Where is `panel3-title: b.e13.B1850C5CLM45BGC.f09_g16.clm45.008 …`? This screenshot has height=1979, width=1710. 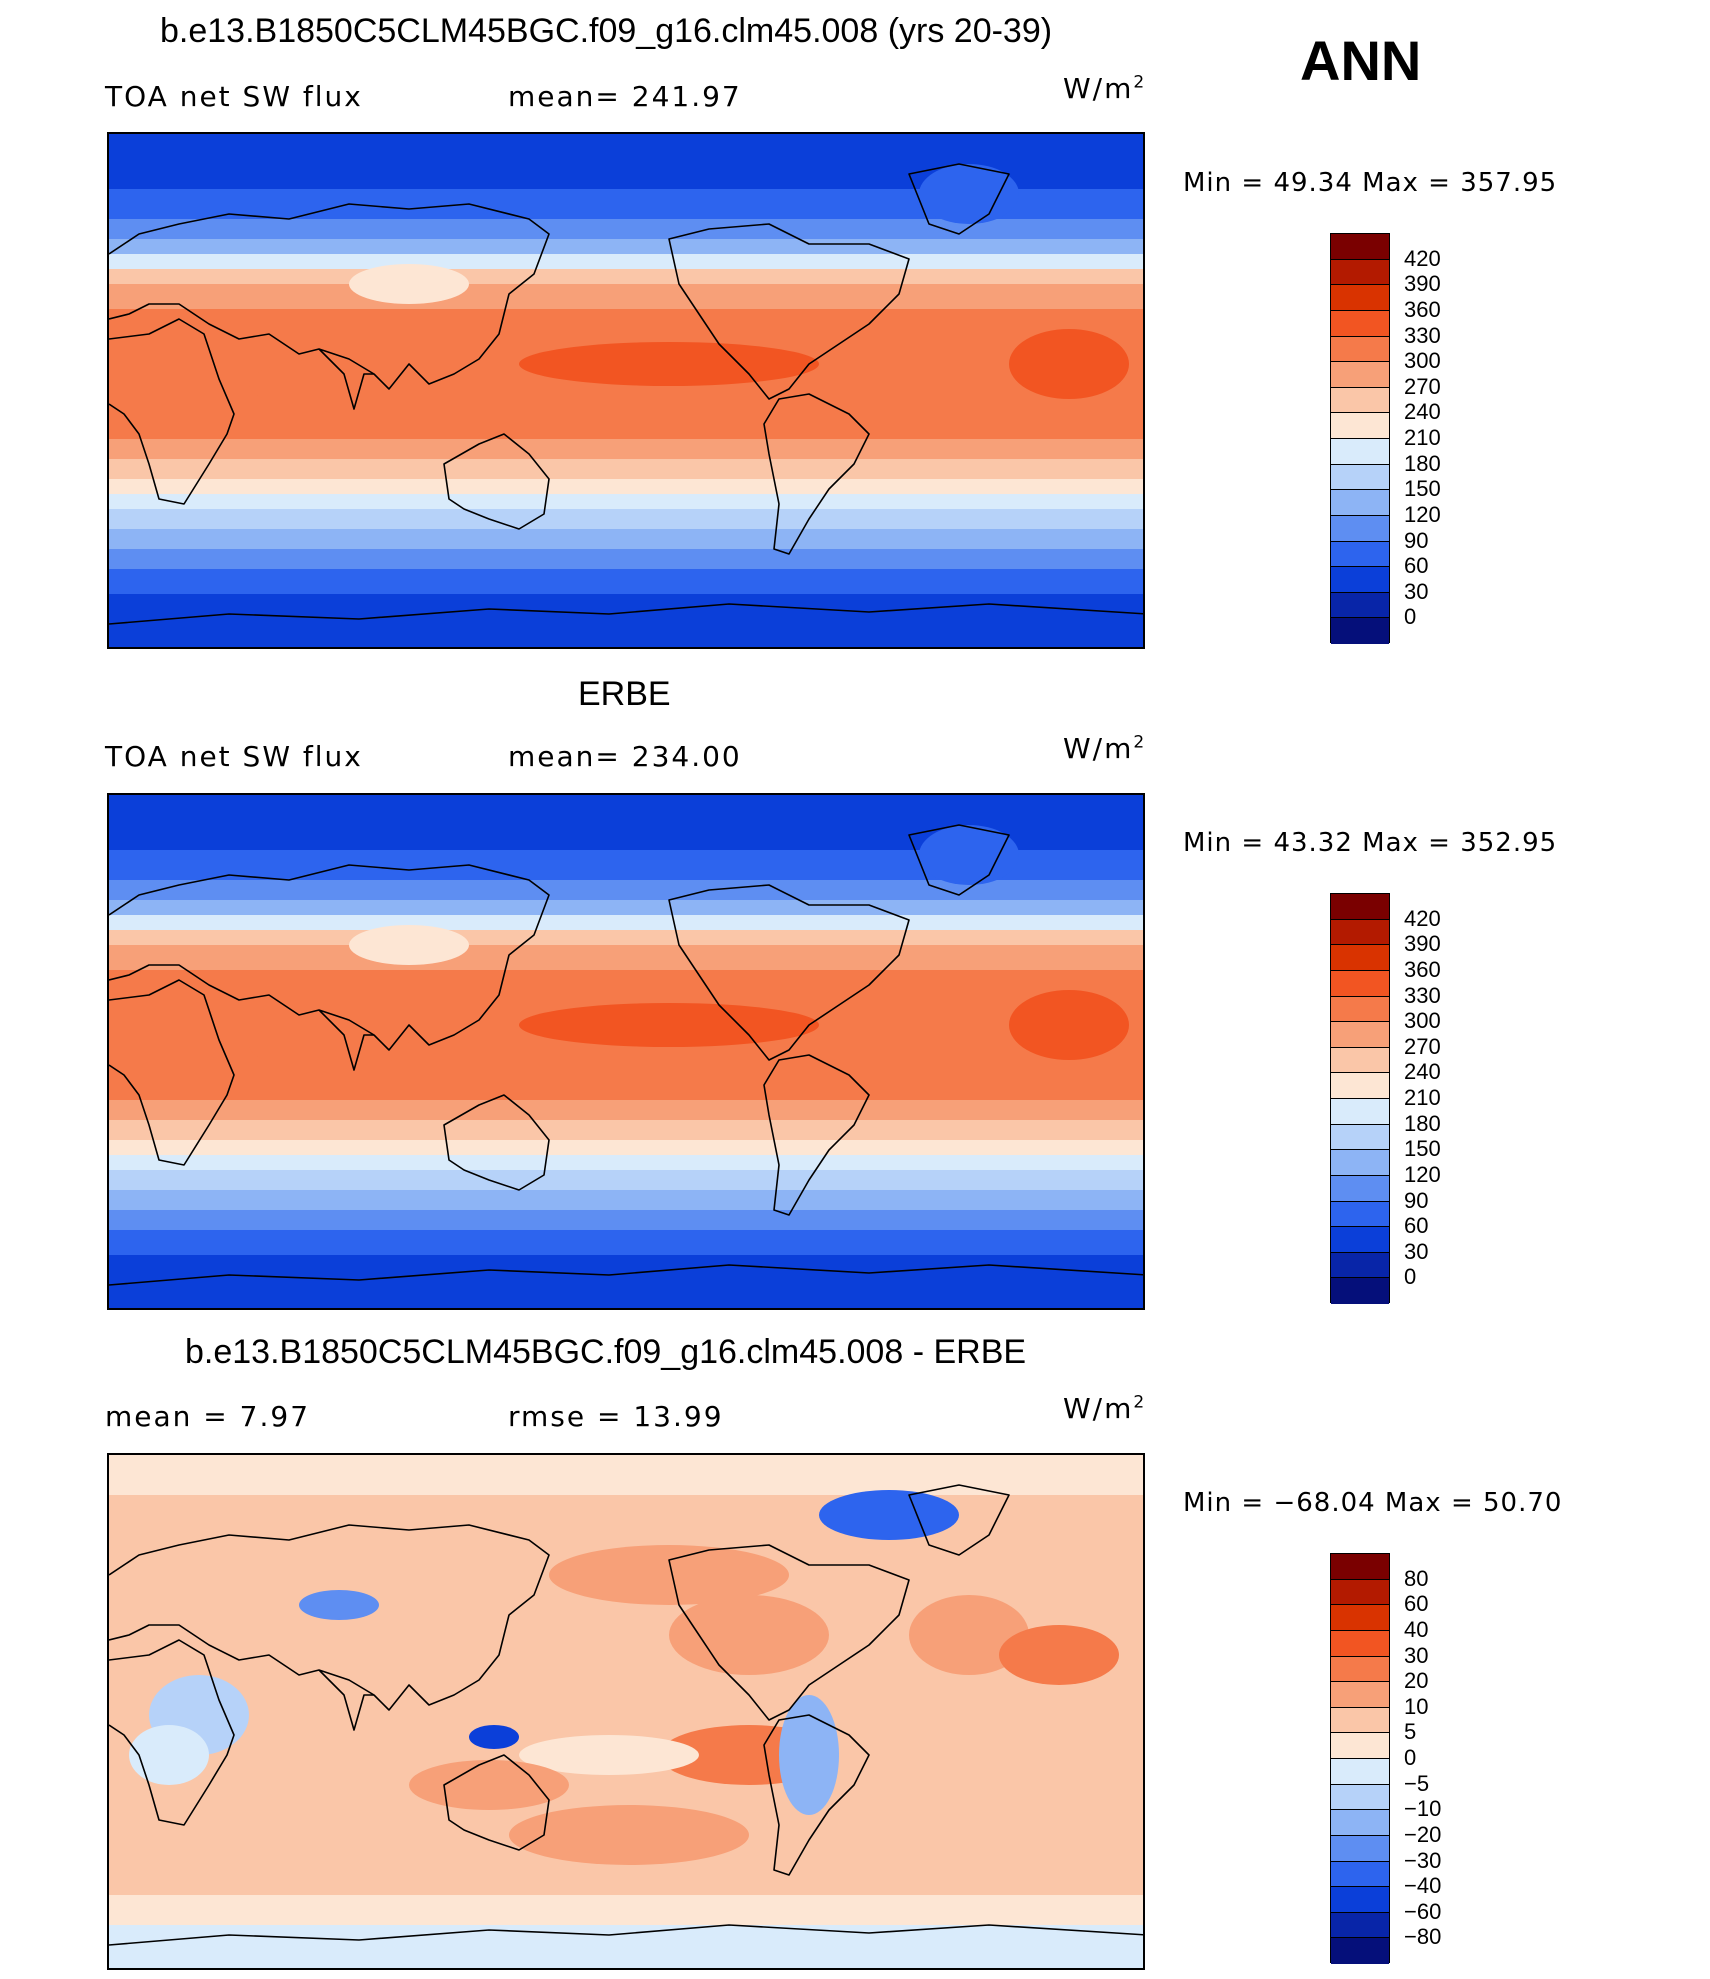
panel3-title: b.e13.B1850C5CLM45BGC.f09_g16.clm45.008 … is located at coordinates (606, 1352).